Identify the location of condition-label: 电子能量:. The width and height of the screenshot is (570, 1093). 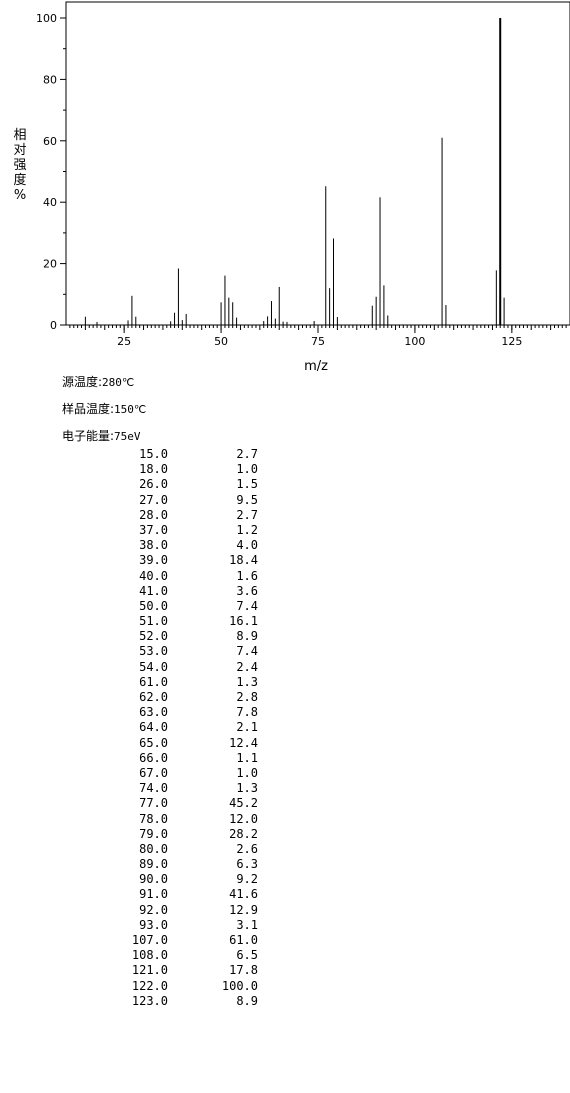
(88, 436).